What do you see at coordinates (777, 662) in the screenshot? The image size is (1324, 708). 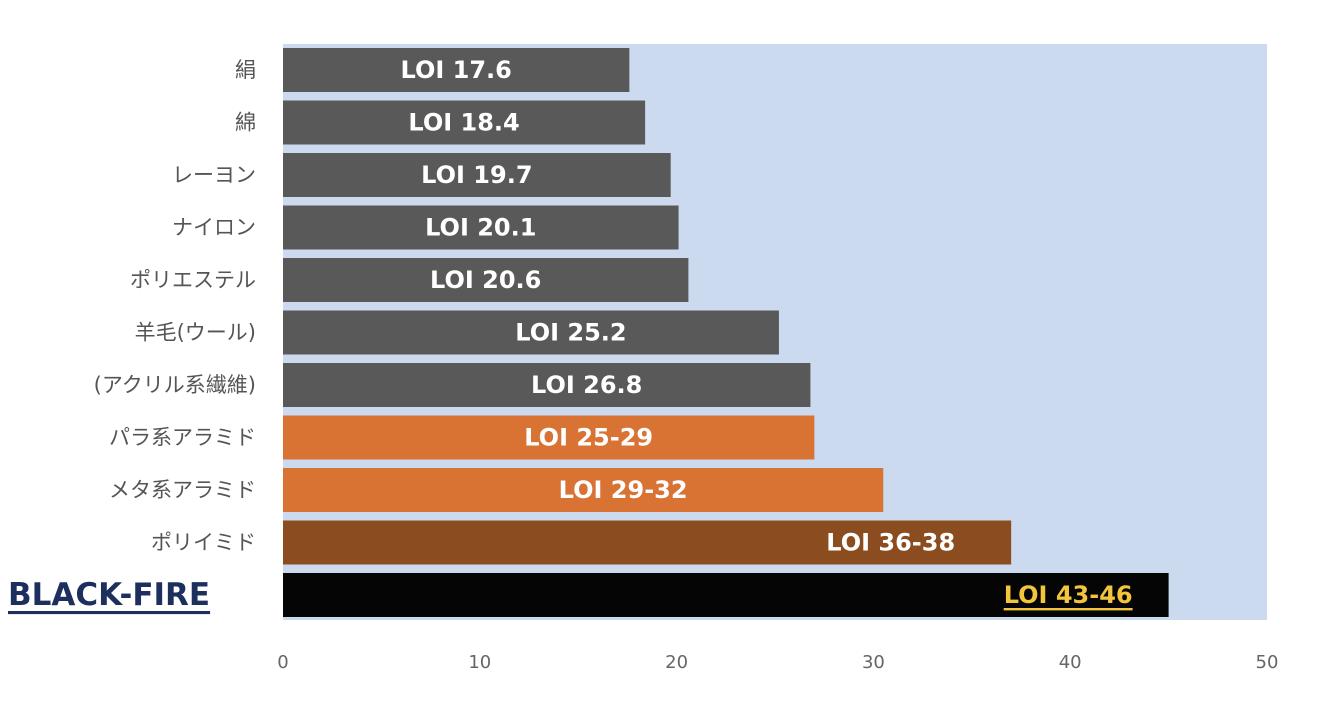 I see `x-axis-ticks-group: 0 10 20 30 40 50` at bounding box center [777, 662].